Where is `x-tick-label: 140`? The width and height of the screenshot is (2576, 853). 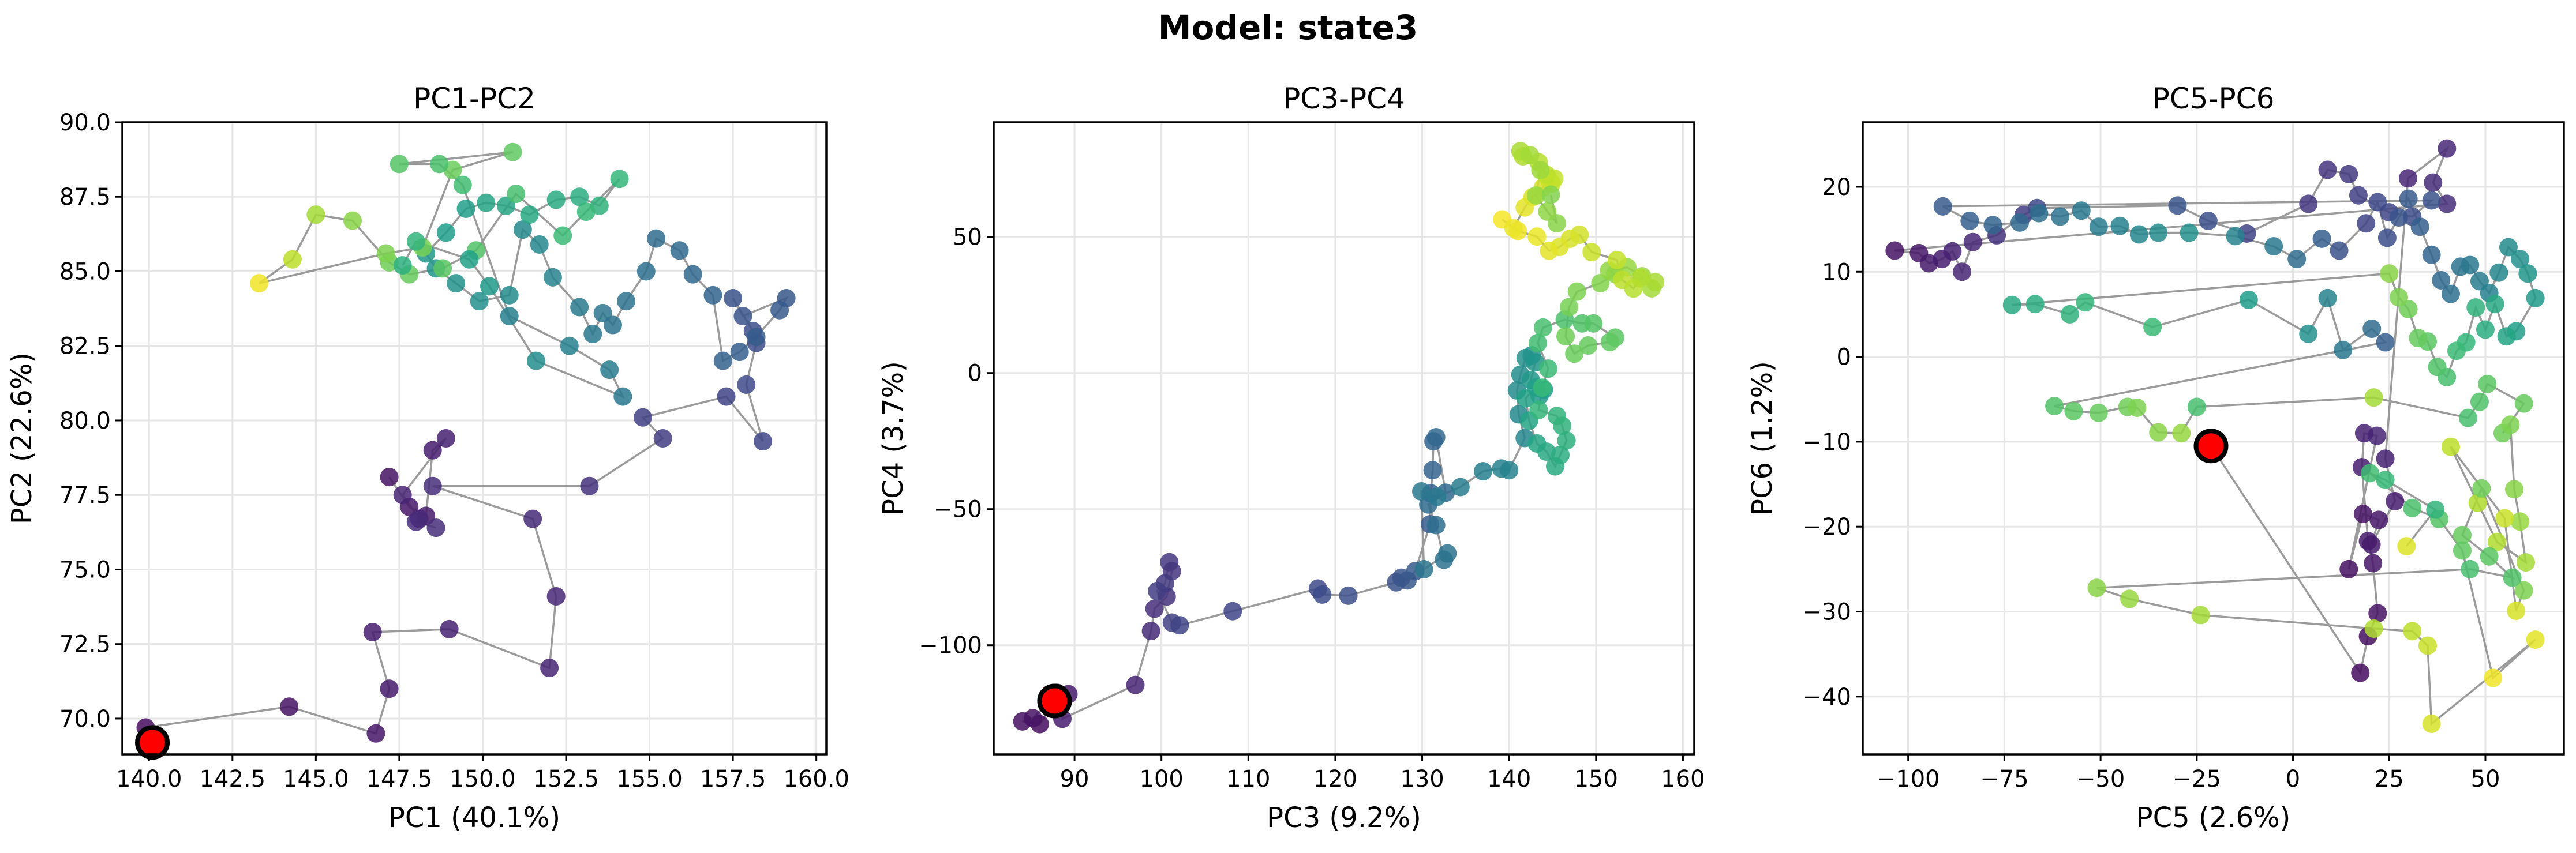 x-tick-label: 140 is located at coordinates (1509, 779).